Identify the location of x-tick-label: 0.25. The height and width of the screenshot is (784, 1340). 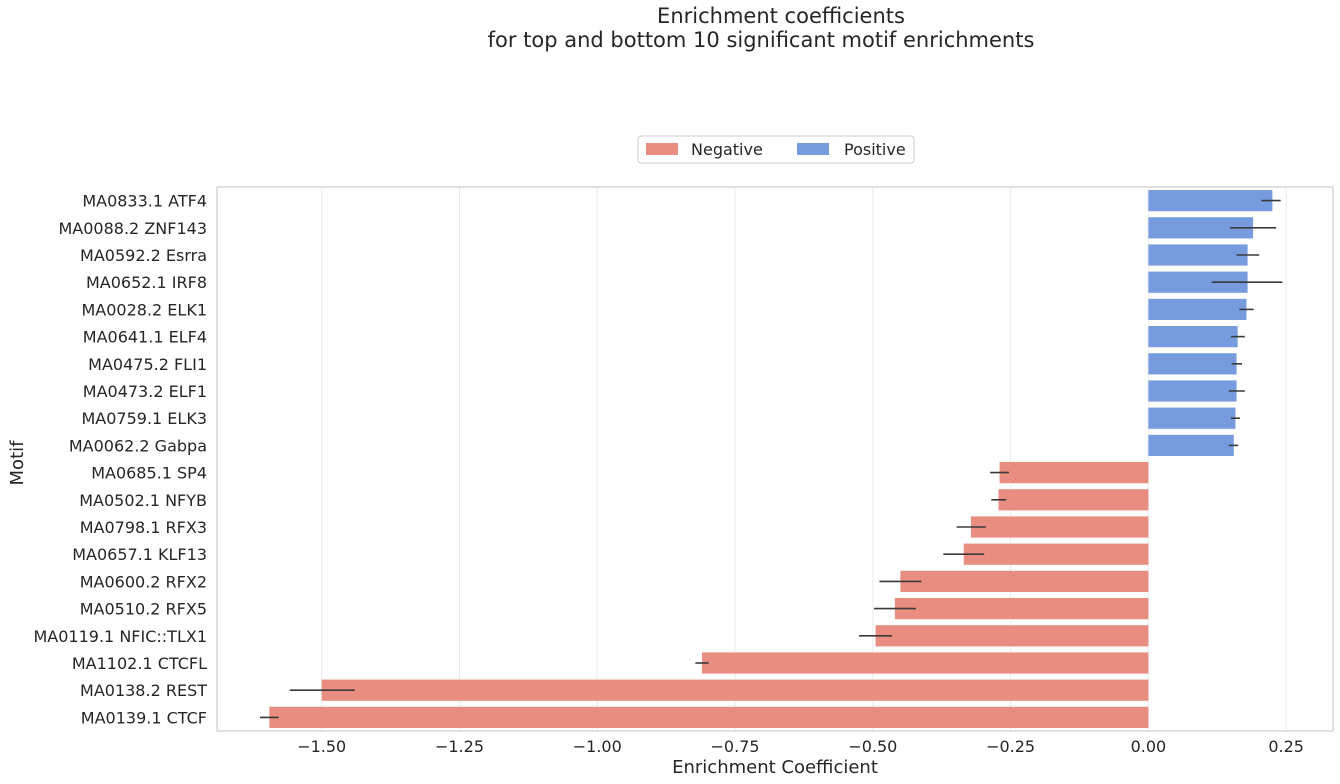
(1286, 746).